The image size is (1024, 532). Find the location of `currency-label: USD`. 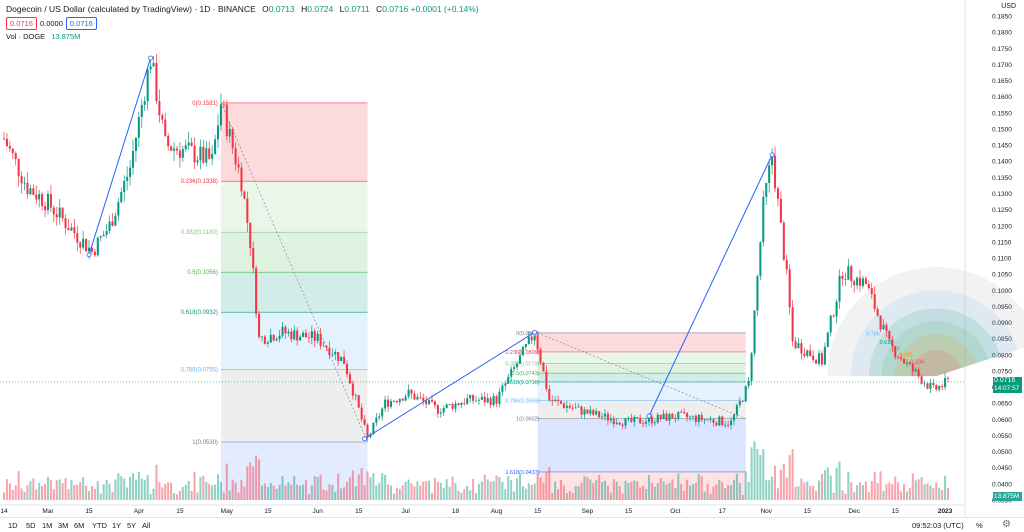

currency-label: USD is located at coordinates (1008, 6).